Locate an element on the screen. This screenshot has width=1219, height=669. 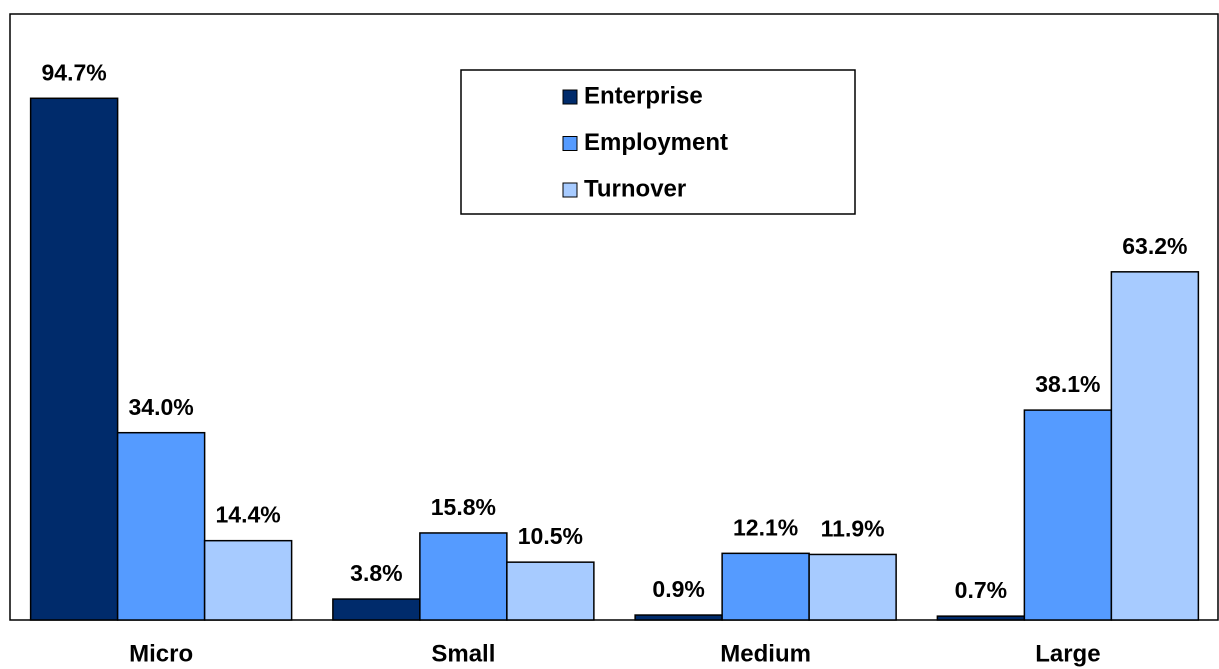
legend-label: Enterprise is located at coordinates (643, 95).